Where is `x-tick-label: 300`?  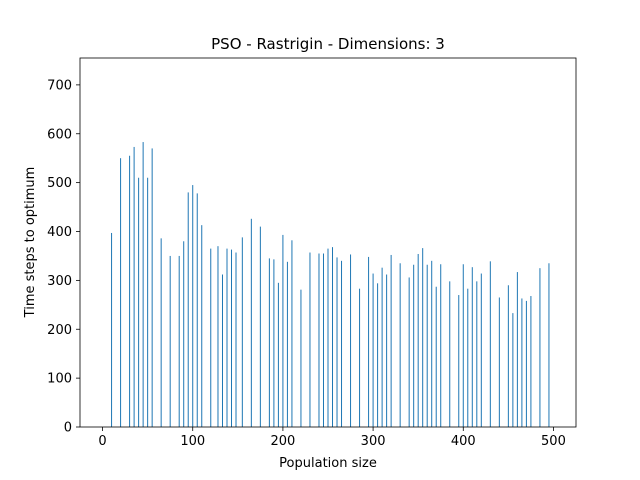 x-tick-label: 300 is located at coordinates (373, 441).